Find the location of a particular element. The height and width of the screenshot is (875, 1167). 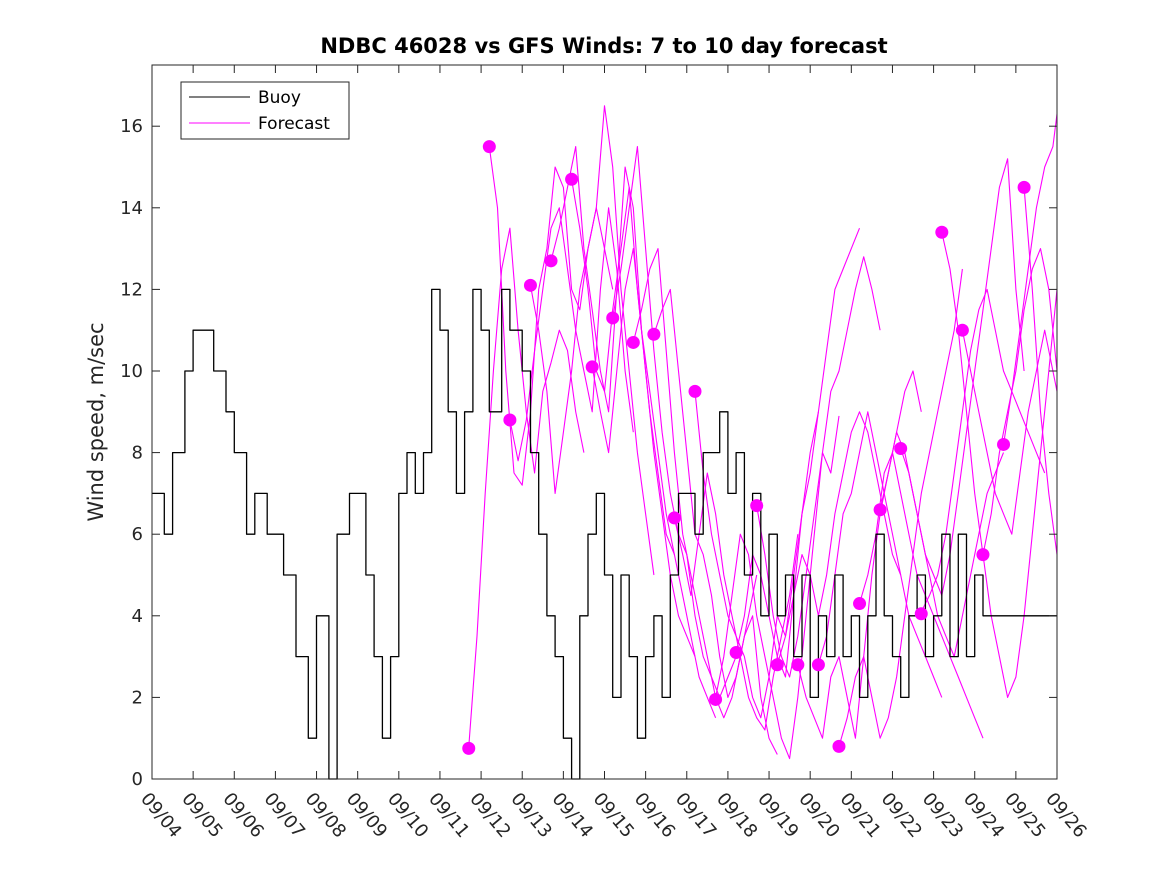

legend-forecast-label: Forecast is located at coordinates (294, 124).